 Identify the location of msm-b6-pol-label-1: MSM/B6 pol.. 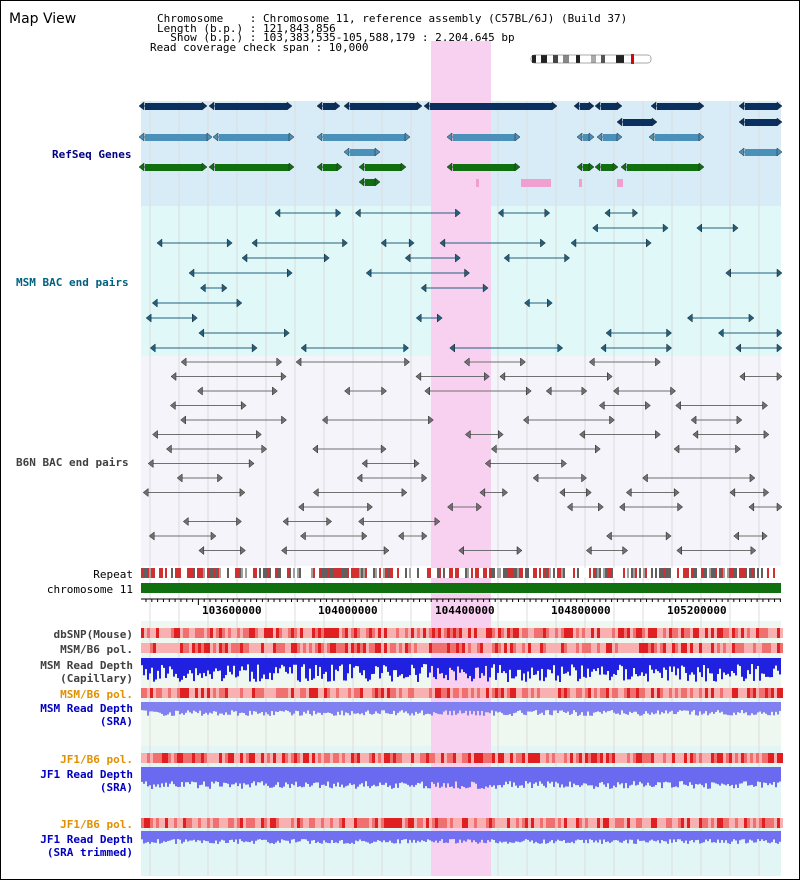
(96, 649).